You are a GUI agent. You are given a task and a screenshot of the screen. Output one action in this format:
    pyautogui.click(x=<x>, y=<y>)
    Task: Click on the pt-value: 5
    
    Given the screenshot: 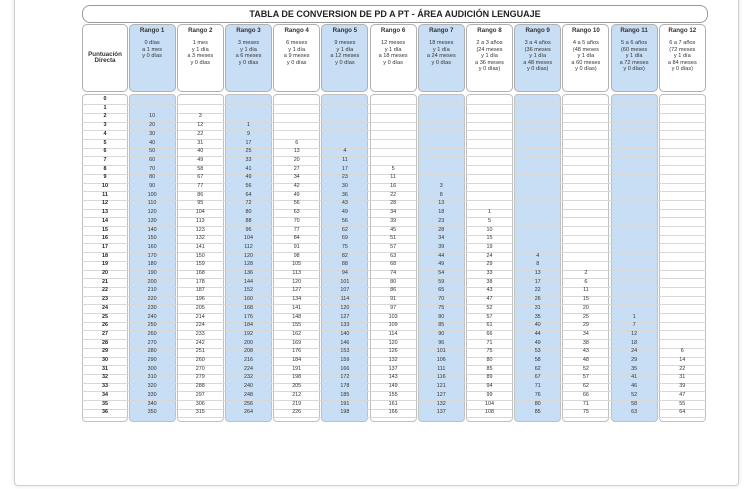 What is the action you would take?
    pyautogui.click(x=393, y=168)
    